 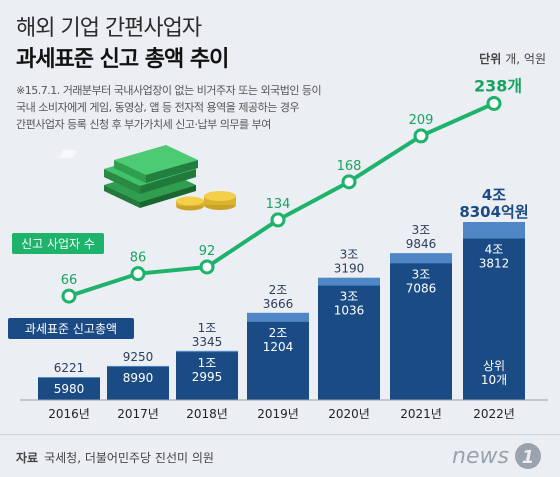 I want to click on title-line1: 해외 기업 간편사업자, so click(x=109, y=28).